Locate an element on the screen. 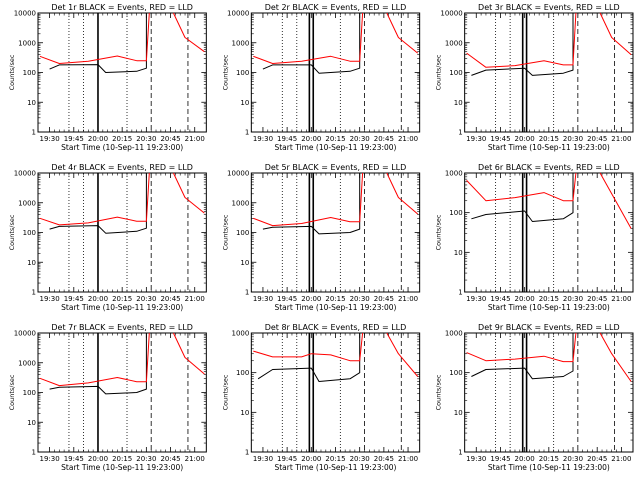 This screenshot has width=640, height=480. chart-title: Det 6r BLACK = Events, RED = LLD is located at coordinates (549, 167).